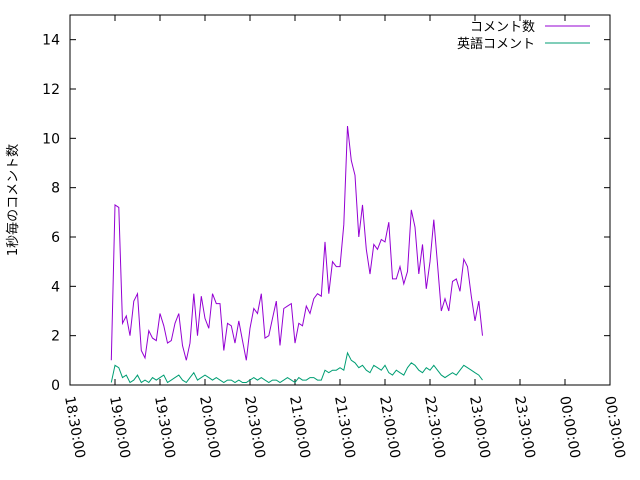 This screenshot has width=640, height=480. I want to click on x-tick-label: 20:00:00, so click(209, 427).